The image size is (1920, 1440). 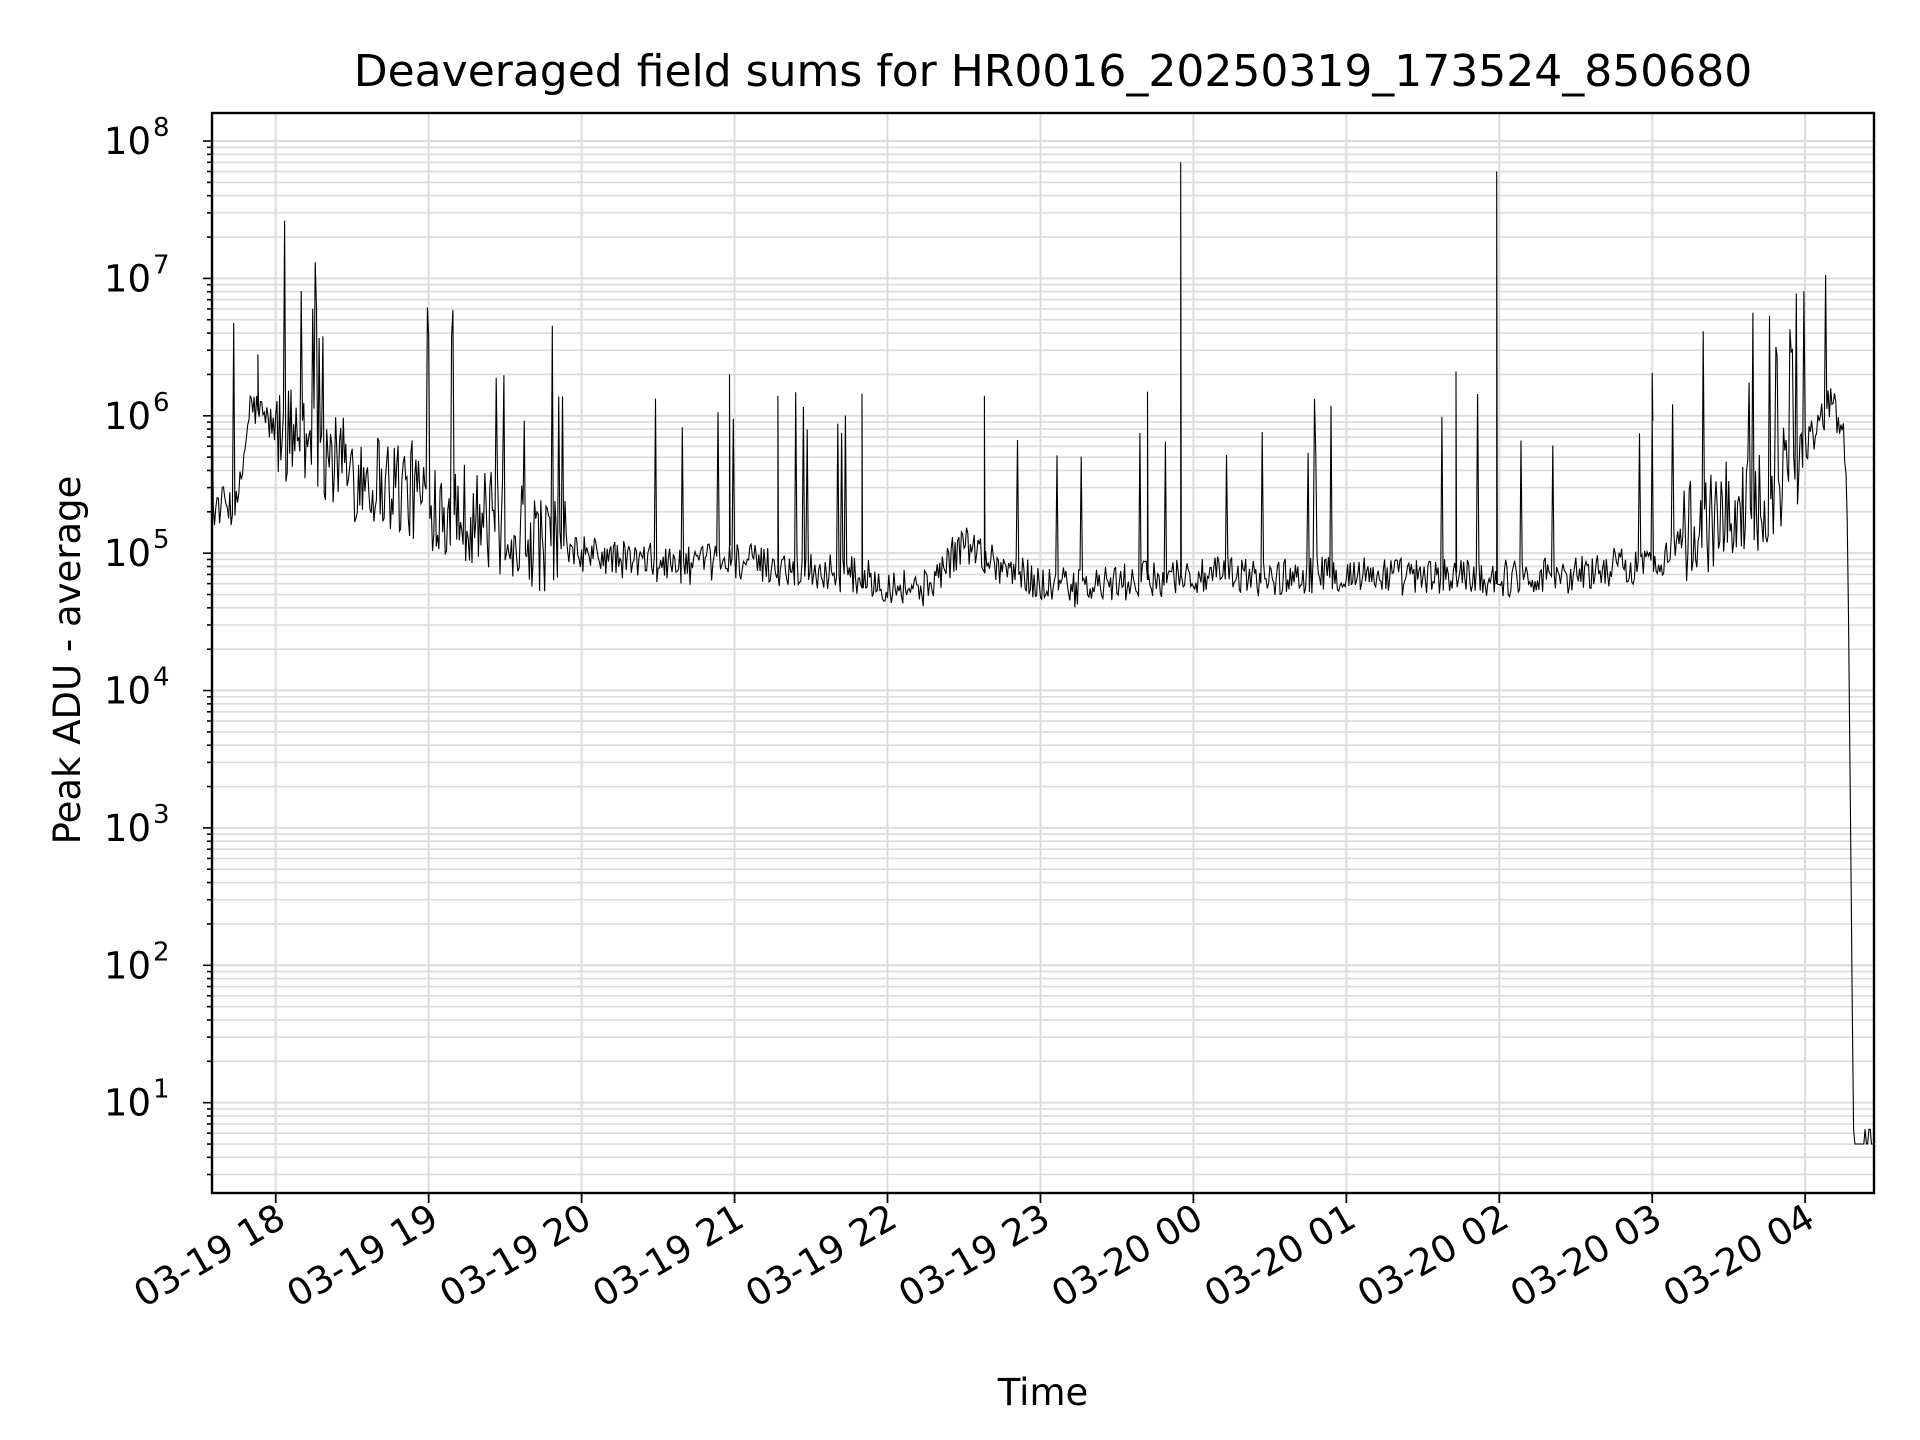 I want to click on y-tick-exponent: 2, so click(x=161, y=952).